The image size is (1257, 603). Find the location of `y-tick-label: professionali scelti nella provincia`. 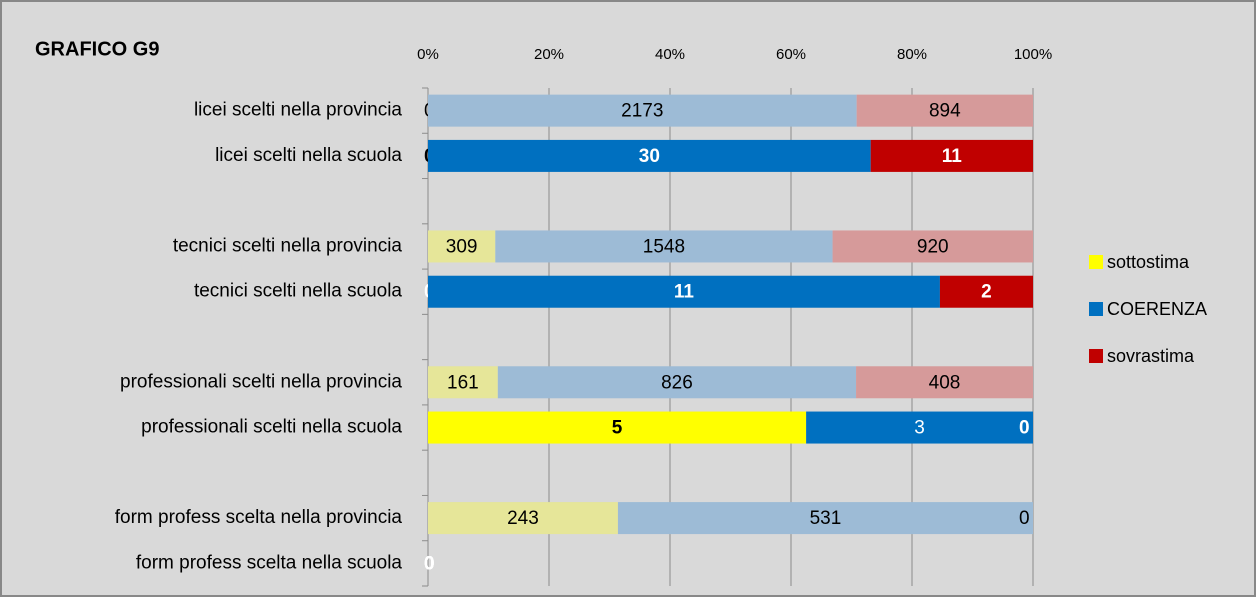

y-tick-label: professionali scelti nella provincia is located at coordinates (261, 381).